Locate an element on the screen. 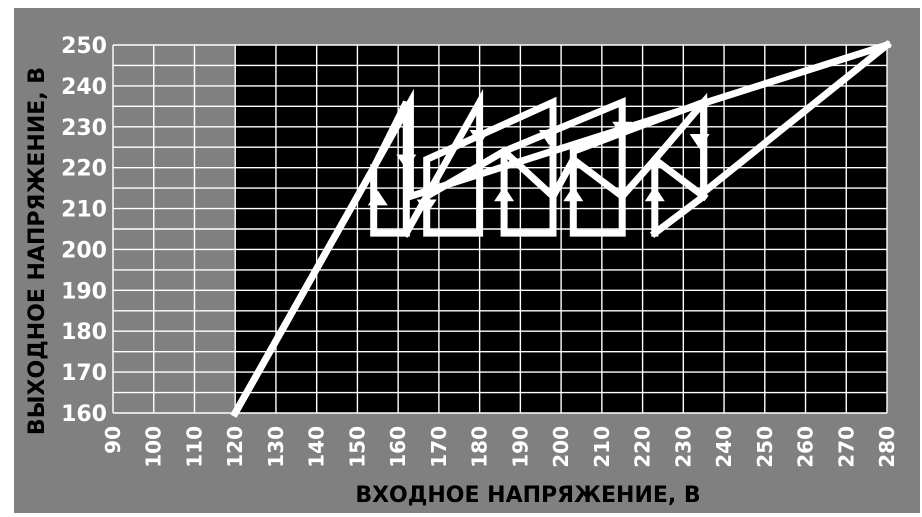  y-tick-label: 190 is located at coordinates (84, 291).